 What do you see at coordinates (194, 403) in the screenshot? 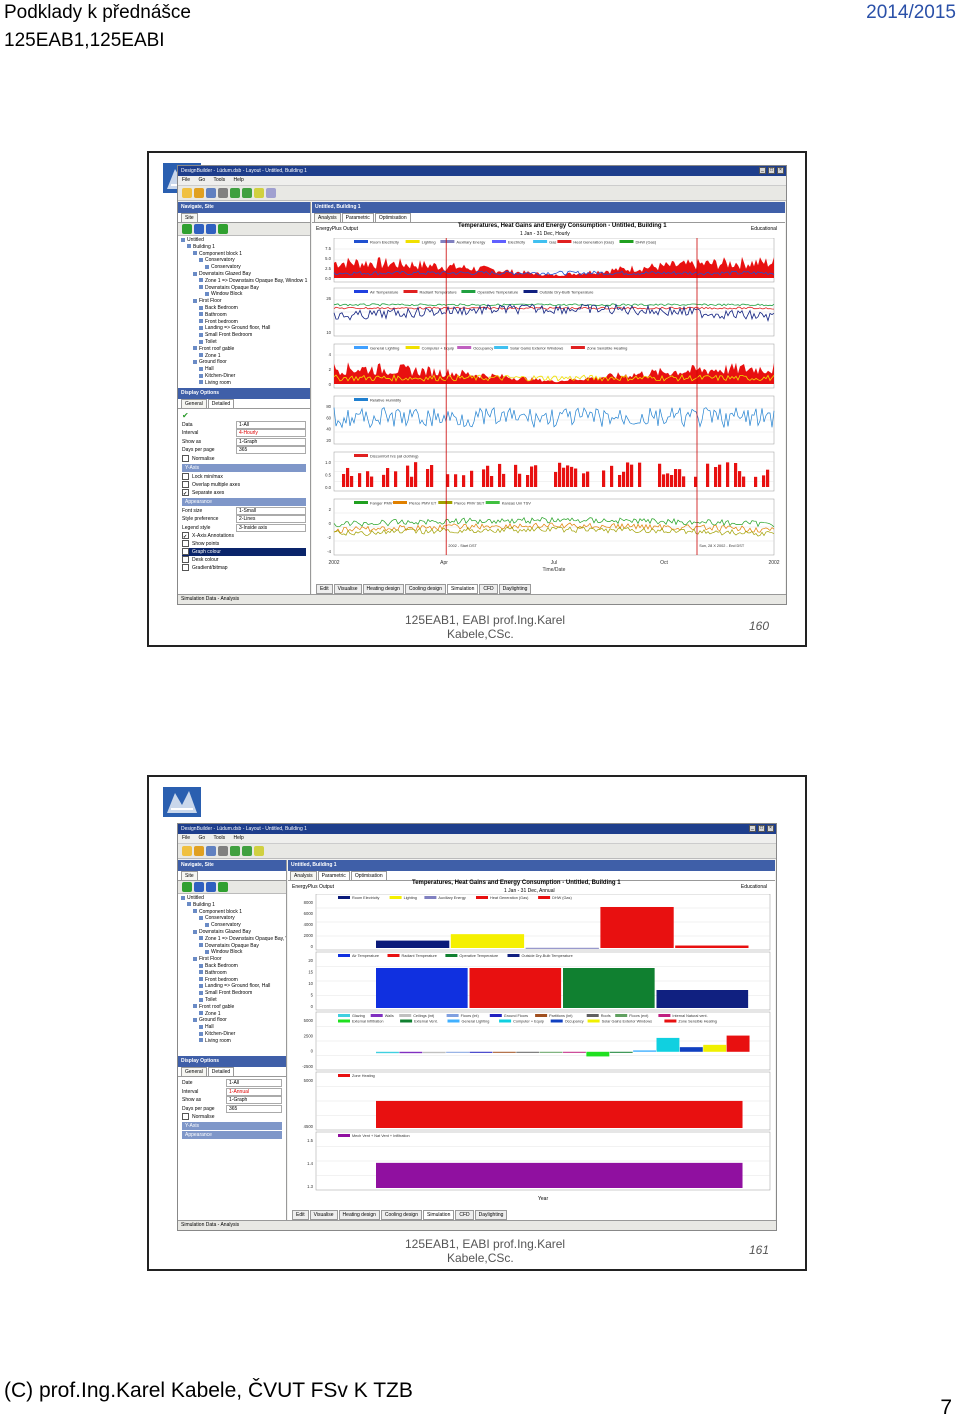
I see `tab-general: General` at bounding box center [194, 403].